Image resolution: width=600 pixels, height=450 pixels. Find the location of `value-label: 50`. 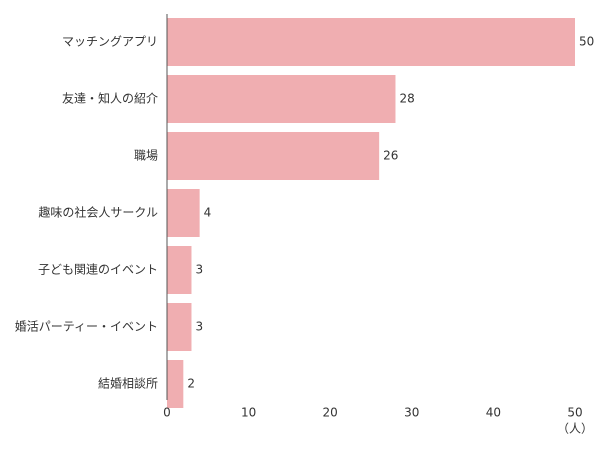

value-label: 50 is located at coordinates (586, 42).